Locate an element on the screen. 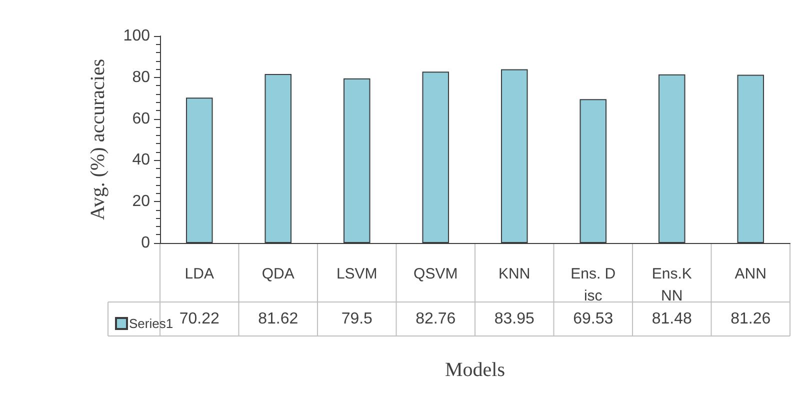 This screenshot has width=807, height=415. data-label: 69.53 is located at coordinates (593, 319).